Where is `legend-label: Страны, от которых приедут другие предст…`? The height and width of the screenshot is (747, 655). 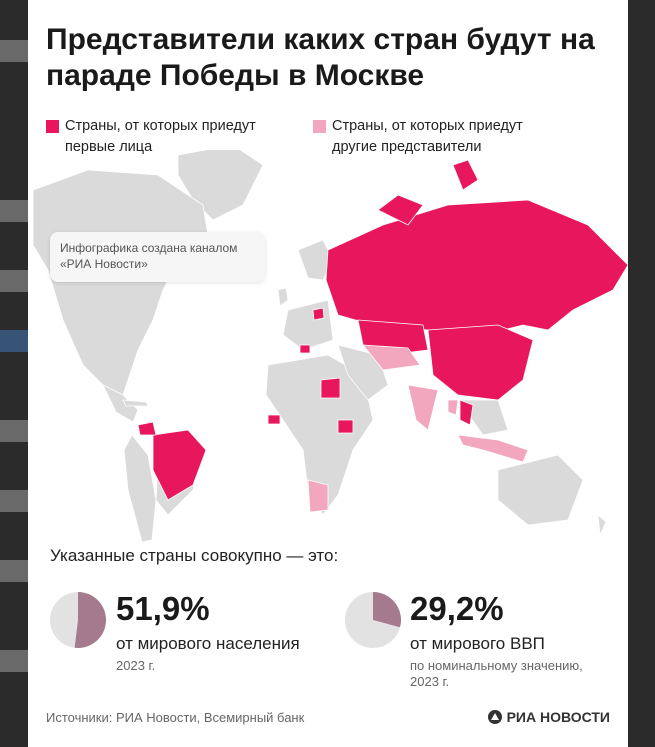 legend-label: Страны, от которых приедут другие предст… is located at coordinates (427, 136).